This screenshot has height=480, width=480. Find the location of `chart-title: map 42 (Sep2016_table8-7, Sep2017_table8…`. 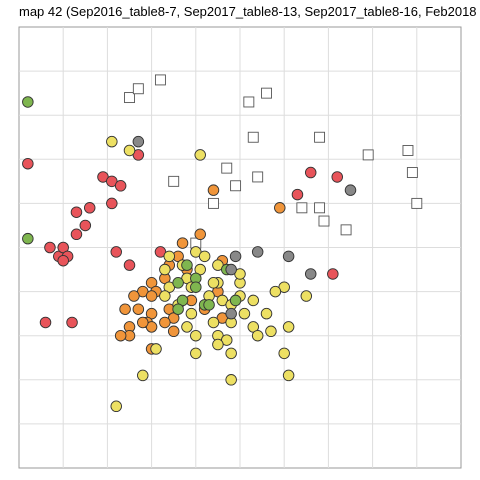

chart-title: map 42 (Sep2016_table8-7, Sep2017_table8… is located at coordinates (248, 11).